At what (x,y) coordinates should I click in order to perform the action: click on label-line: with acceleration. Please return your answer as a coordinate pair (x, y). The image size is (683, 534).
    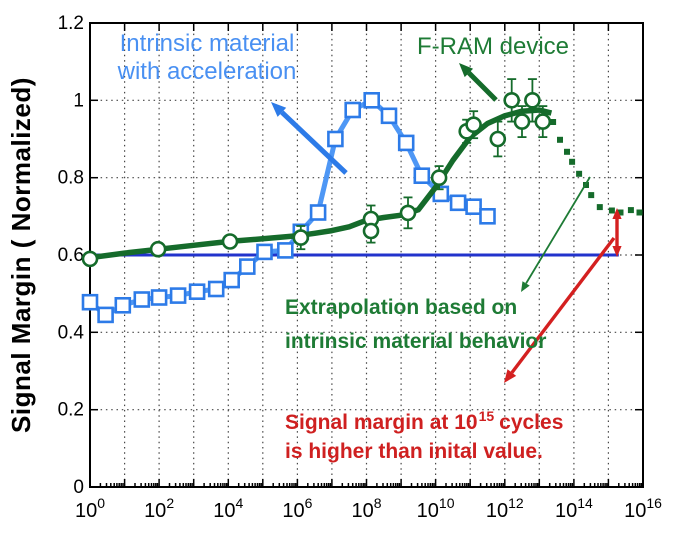
    Looking at the image, I should click on (207, 71).